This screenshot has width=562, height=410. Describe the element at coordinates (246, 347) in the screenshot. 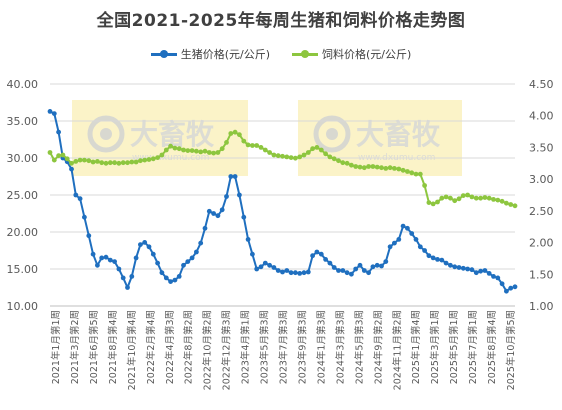

I see `x-tick-label: 2023年4月第1周` at that location.